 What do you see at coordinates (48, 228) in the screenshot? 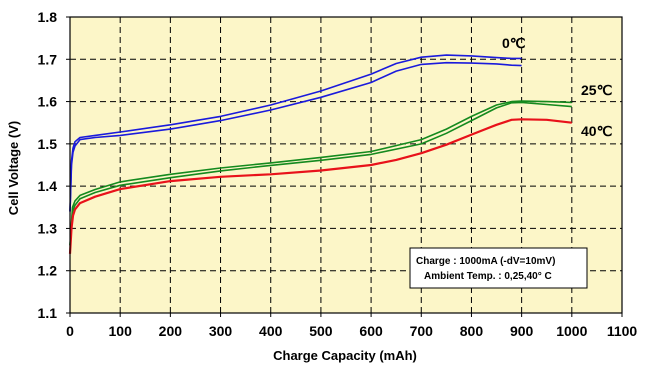
I see `y-tick-label: 1.3` at bounding box center [48, 228].